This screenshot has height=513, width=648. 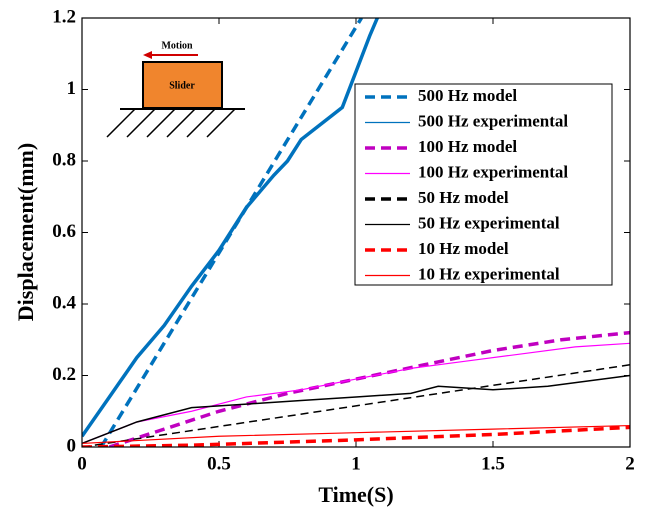 I want to click on y-tick-label: 0.2, so click(x=64, y=374).